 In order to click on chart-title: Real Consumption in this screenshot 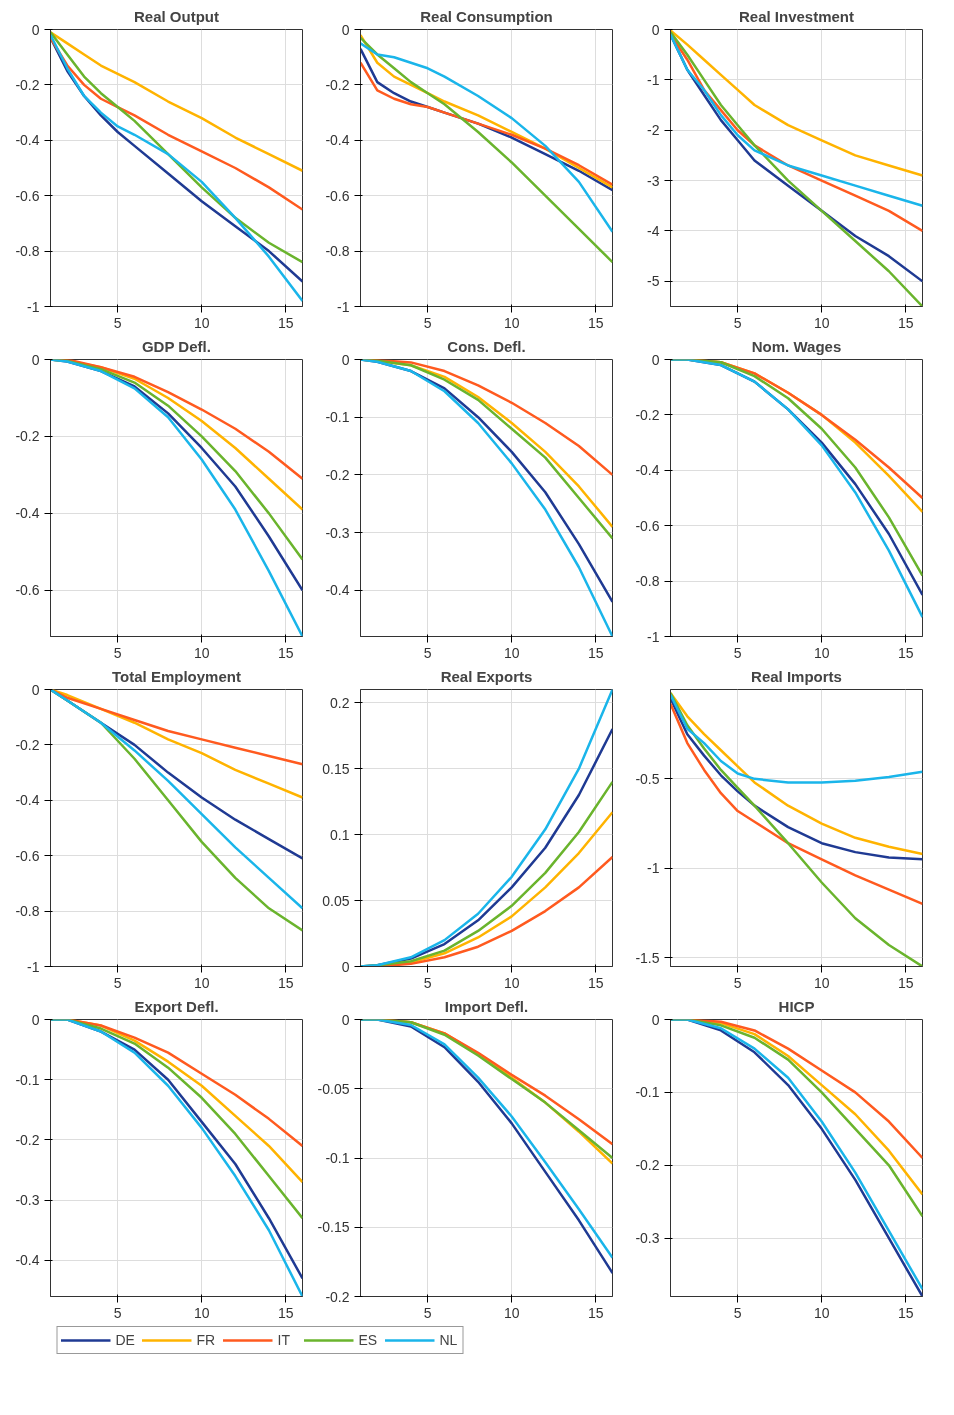, I will do `click(486, 16)`.